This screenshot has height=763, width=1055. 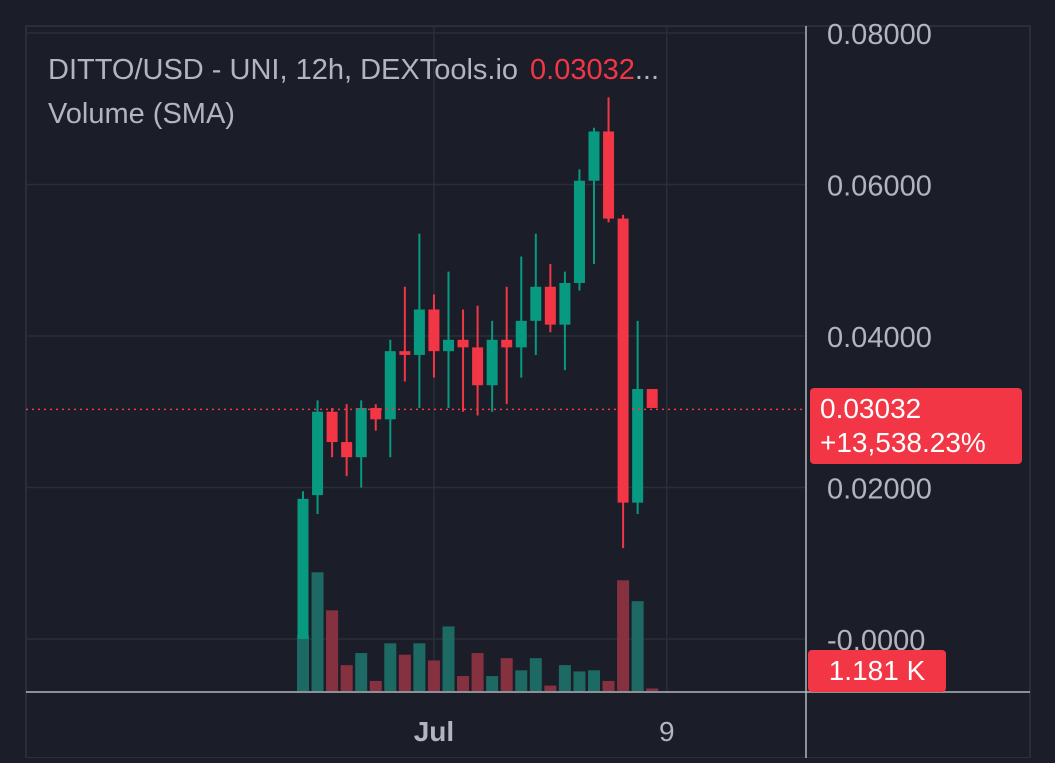 What do you see at coordinates (879, 490) in the screenshot?
I see `y-tick-label: 0.02000` at bounding box center [879, 490].